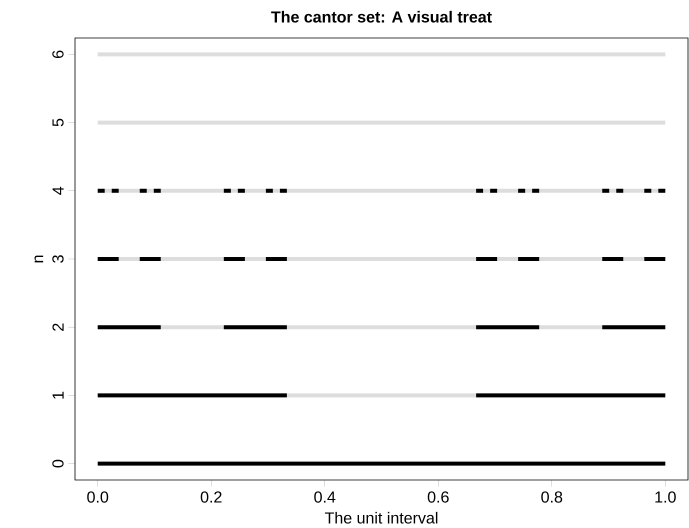 The height and width of the screenshot is (528, 689). I want to click on y-tick-label: 5, so click(58, 122).